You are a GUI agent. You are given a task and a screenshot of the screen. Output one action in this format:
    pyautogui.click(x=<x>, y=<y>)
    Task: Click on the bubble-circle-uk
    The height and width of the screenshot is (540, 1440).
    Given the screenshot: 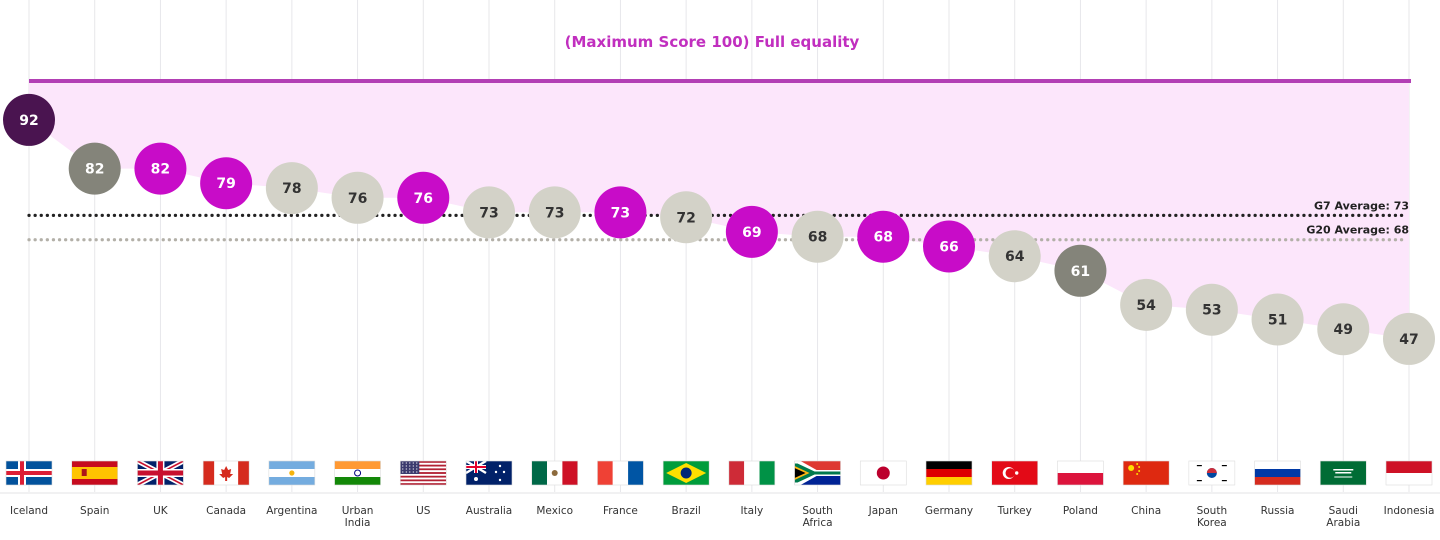 What is the action you would take?
    pyautogui.click(x=160, y=168)
    